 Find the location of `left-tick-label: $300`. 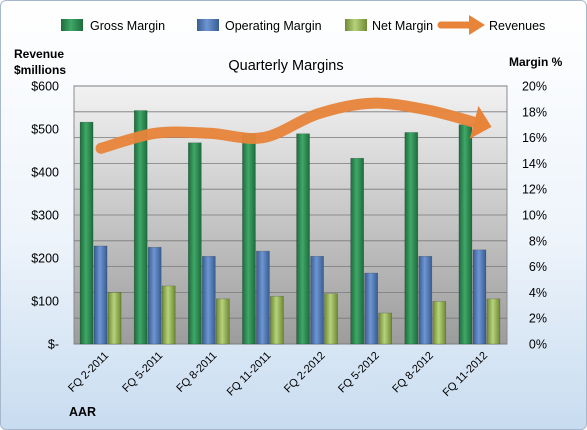

left-tick-label: $300 is located at coordinates (45, 216).